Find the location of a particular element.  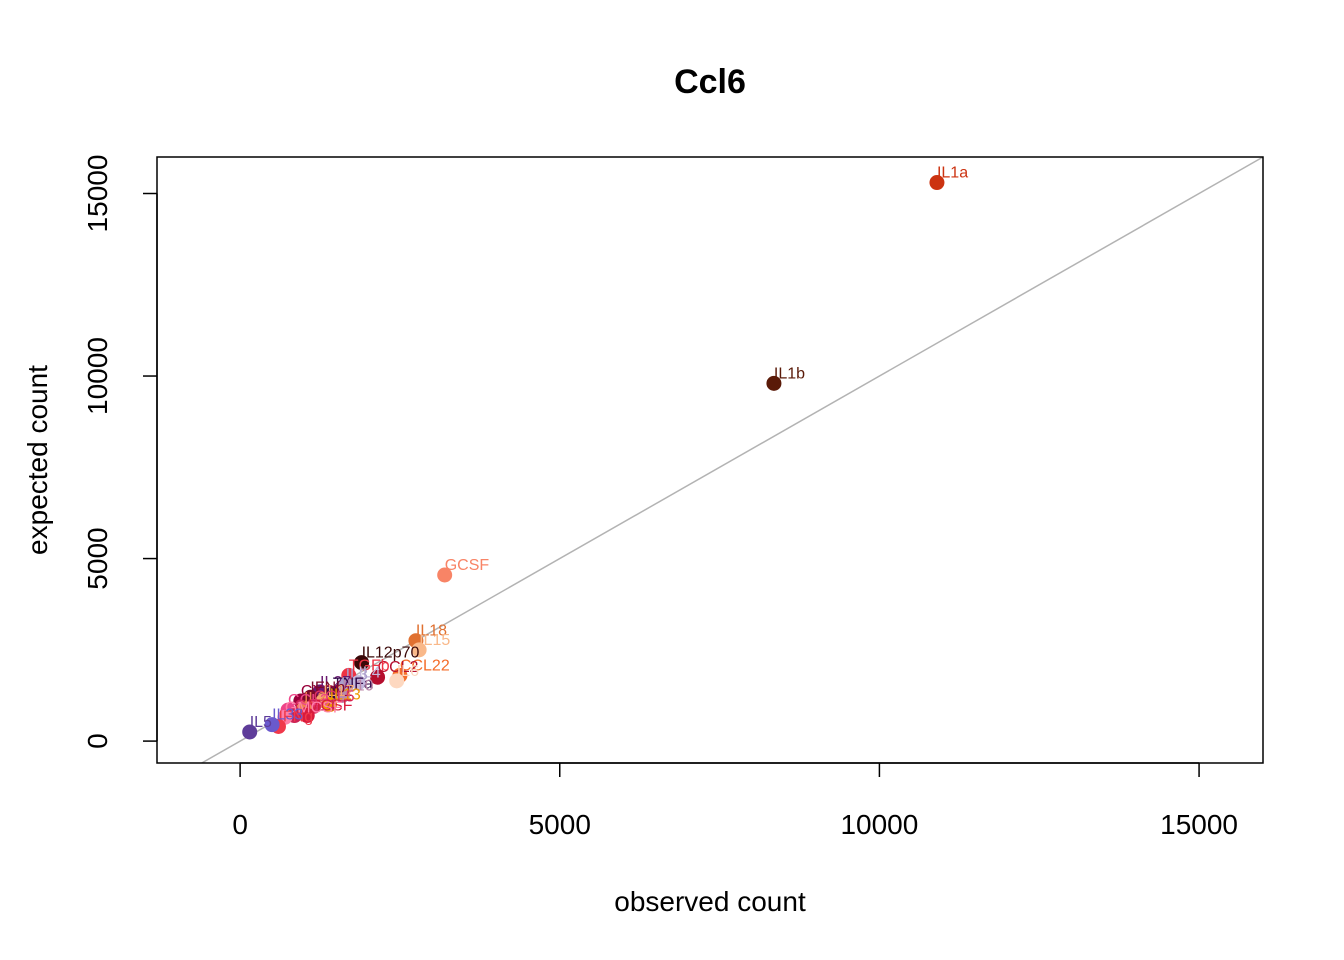

point-label: IL10 is located at coordinates (357, 685).